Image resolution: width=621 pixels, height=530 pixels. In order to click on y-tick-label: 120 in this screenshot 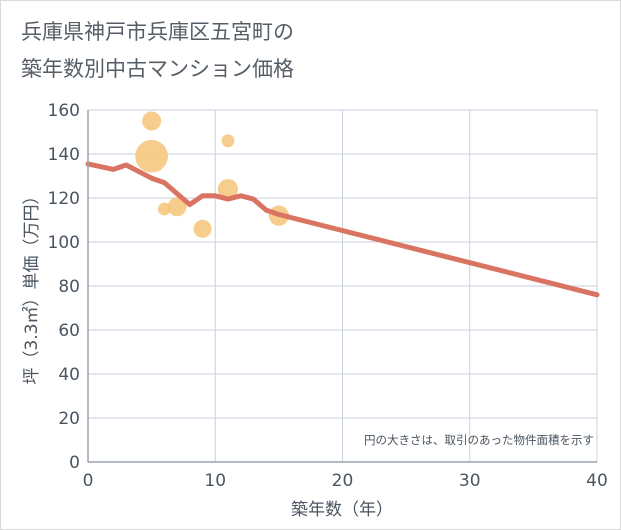, I will do `click(64, 199)`.